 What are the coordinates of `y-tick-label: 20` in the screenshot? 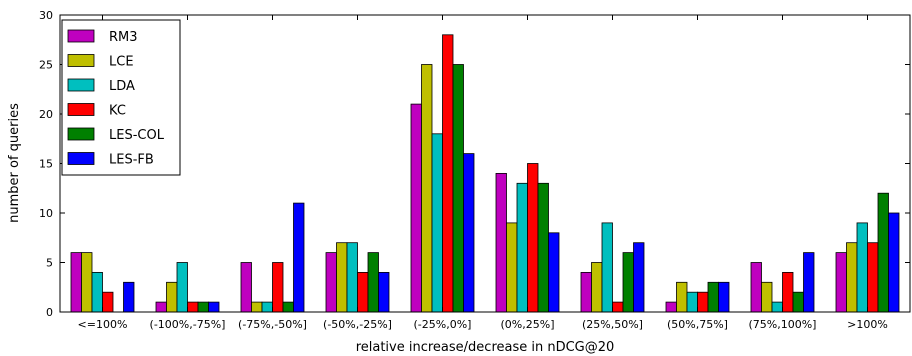 It's located at (46, 114).